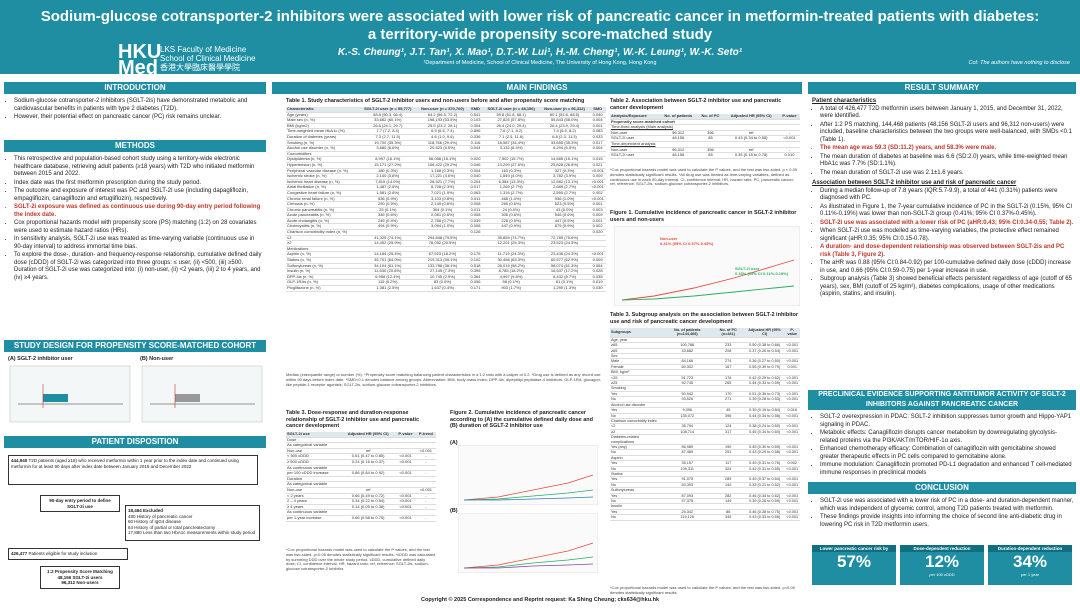 The height and width of the screenshot is (608, 1080). Describe the element at coordinates (636, 410) in the screenshot. I see `subgroup-cell: Yes` at that location.